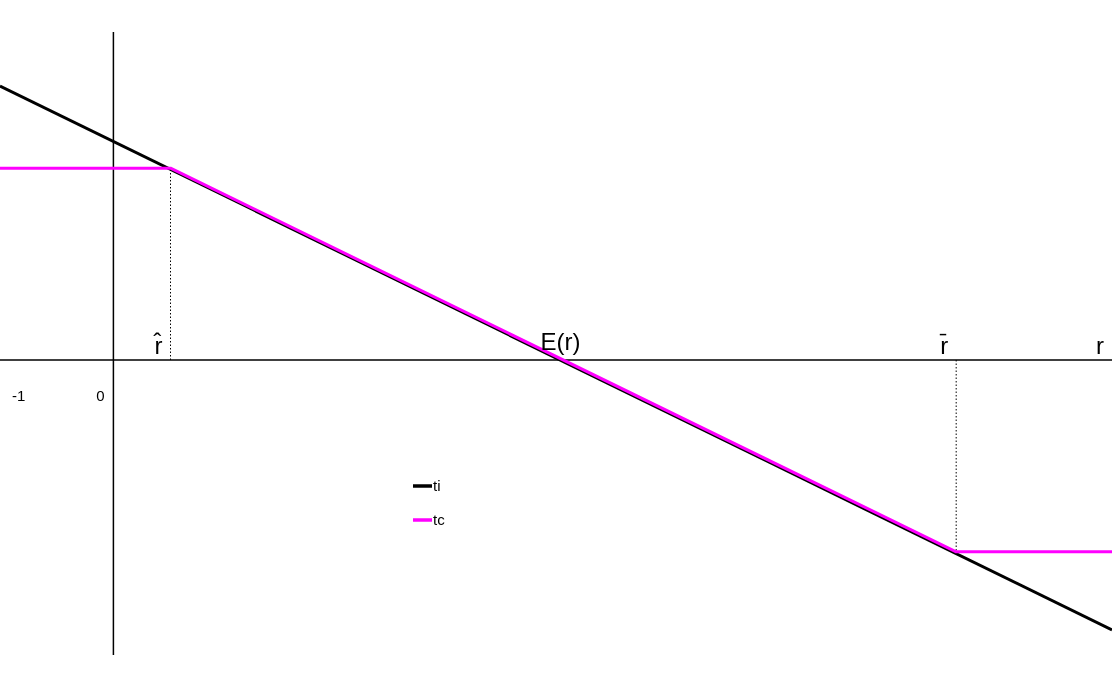  What do you see at coordinates (560, 341) in the screenshot?
I see `annotation: E(r)` at bounding box center [560, 341].